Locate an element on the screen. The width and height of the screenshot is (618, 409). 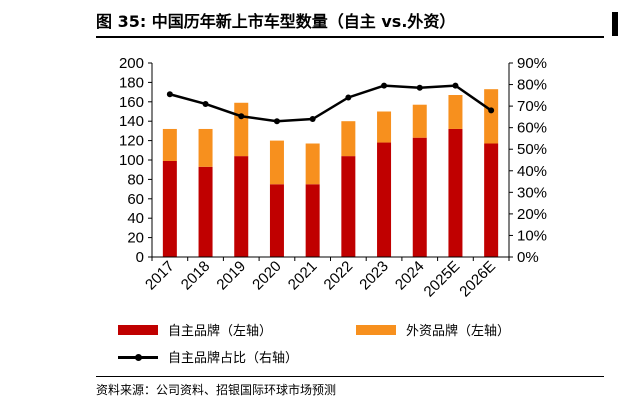
y-tick-label: 100 is located at coordinates (131, 160).